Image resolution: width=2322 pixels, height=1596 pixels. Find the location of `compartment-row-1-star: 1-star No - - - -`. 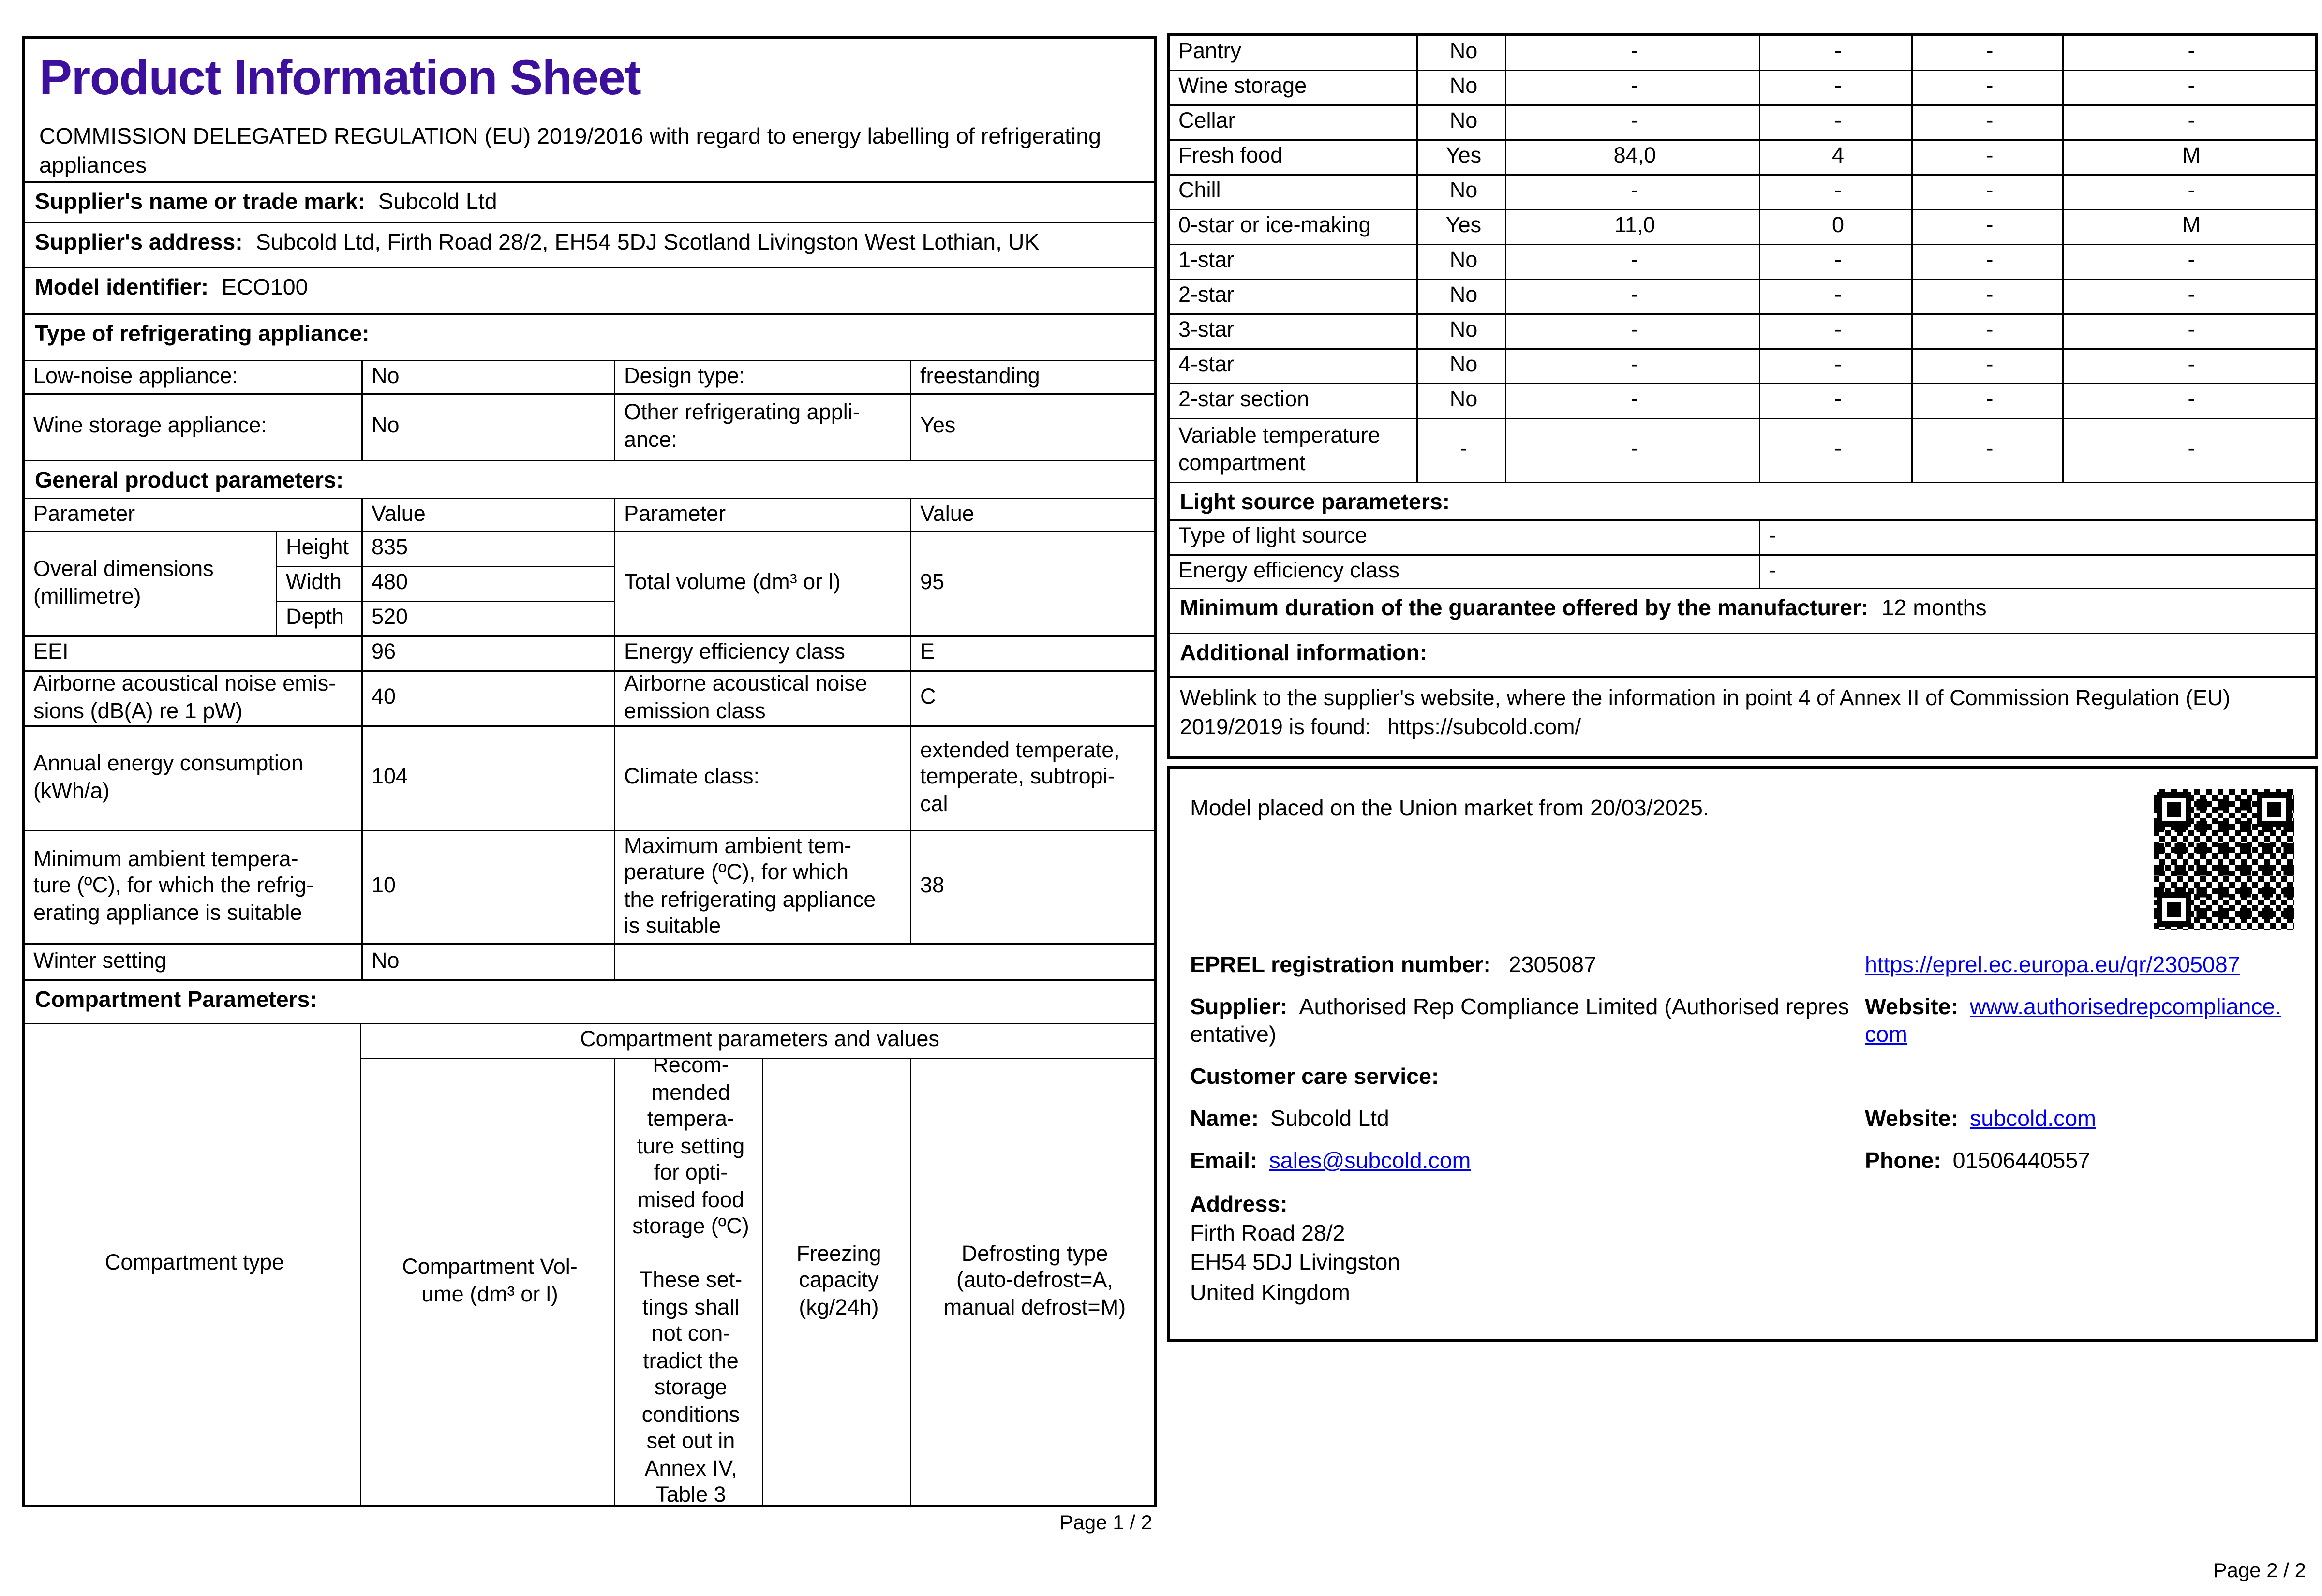

compartment-row-1-star: 1-star No - - - - is located at coordinates (1742, 262).